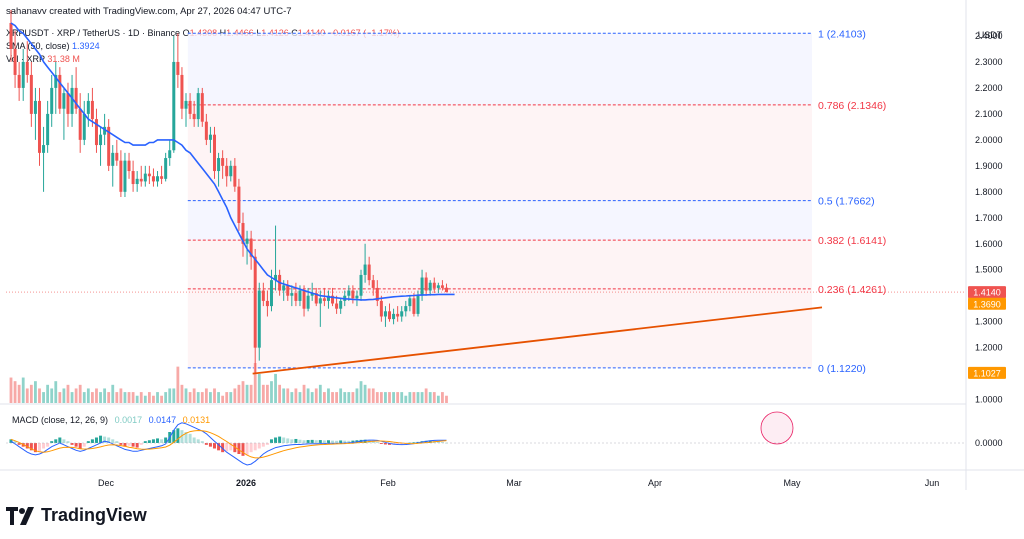 The width and height of the screenshot is (1024, 539). Describe the element at coordinates (987, 372) in the screenshot. I see `price-label-box` at that location.